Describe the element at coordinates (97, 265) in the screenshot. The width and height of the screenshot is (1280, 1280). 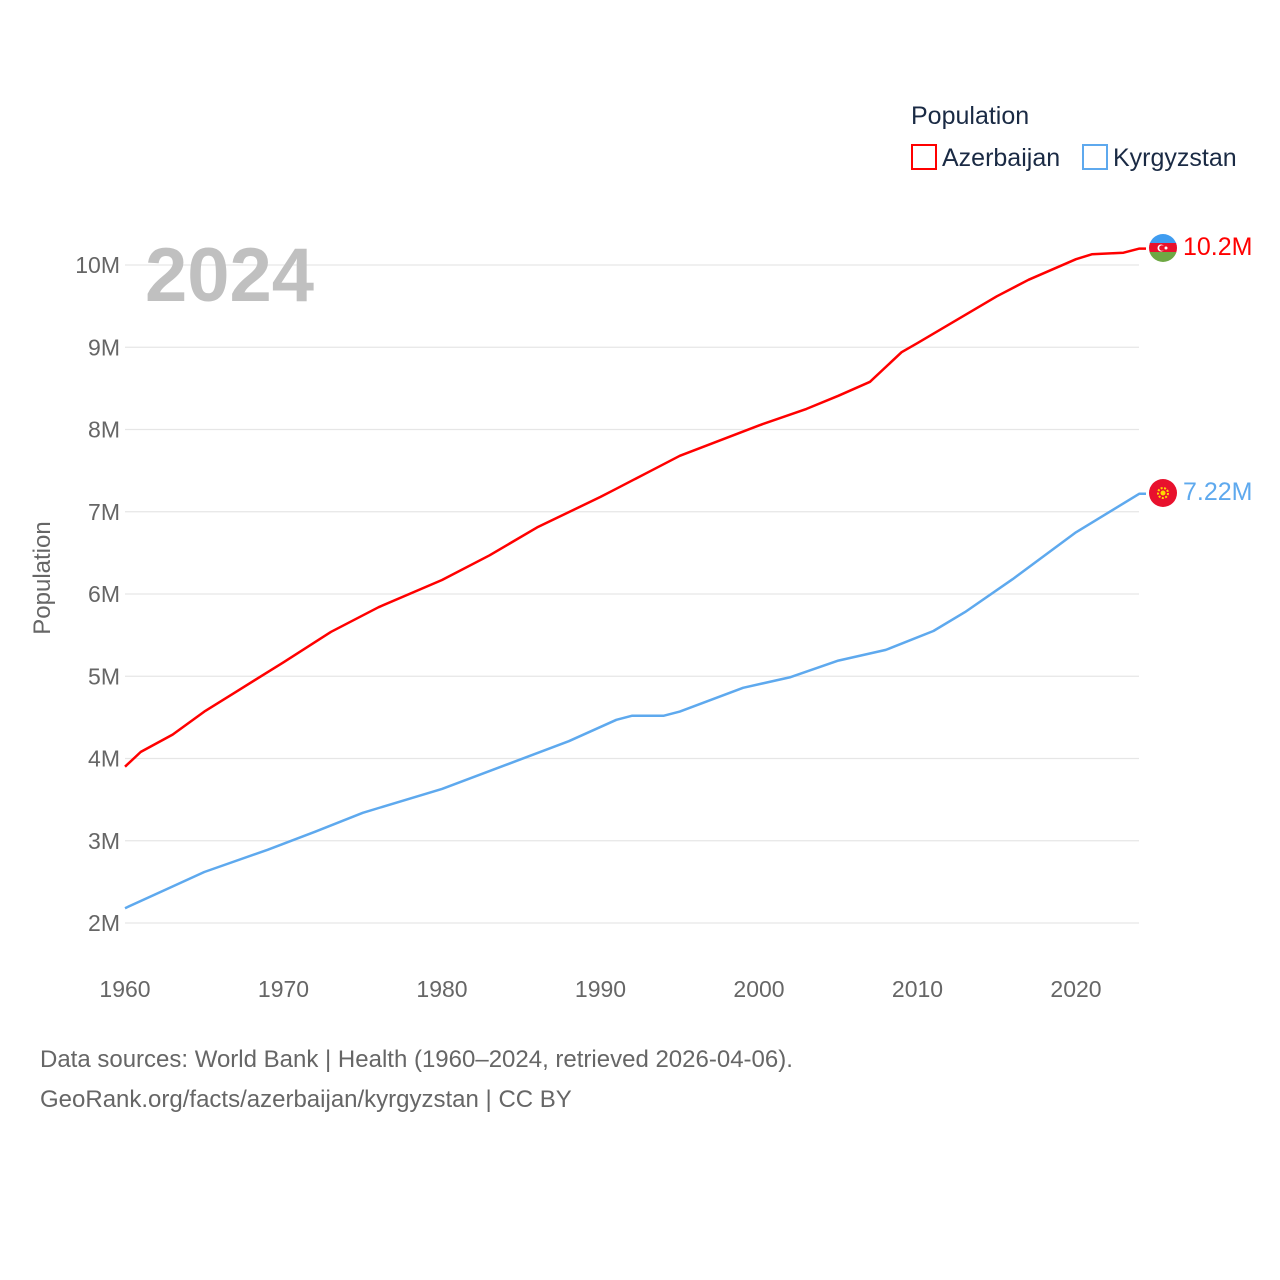
I see `y-tick-label: 10M` at that location.